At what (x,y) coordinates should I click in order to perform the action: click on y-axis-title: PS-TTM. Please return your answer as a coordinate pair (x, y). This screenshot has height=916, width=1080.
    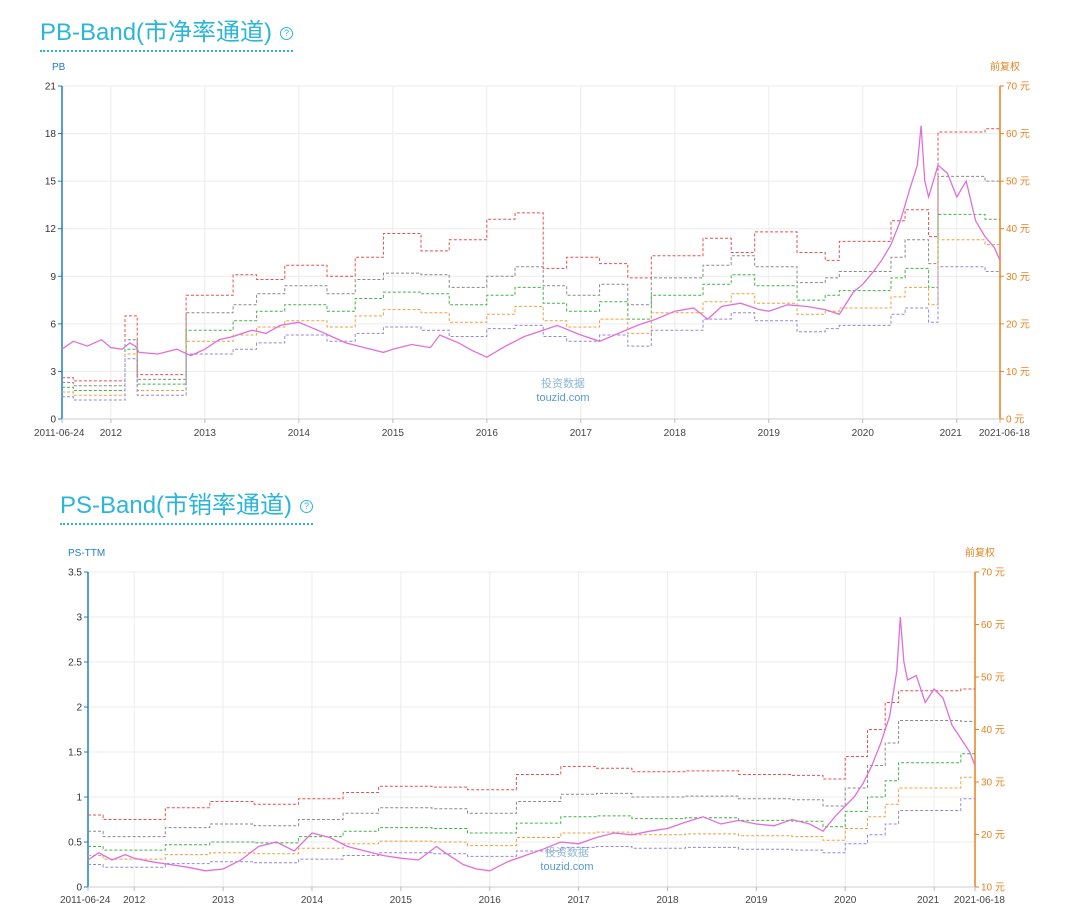
    Looking at the image, I should click on (86, 553).